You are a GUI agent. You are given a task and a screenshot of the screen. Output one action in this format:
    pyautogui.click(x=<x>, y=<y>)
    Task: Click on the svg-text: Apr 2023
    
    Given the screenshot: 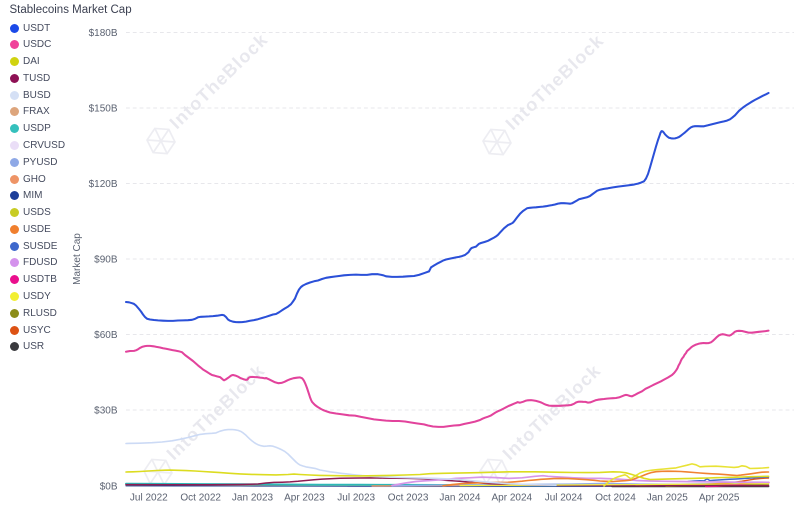 What is the action you would take?
    pyautogui.click(x=304, y=498)
    